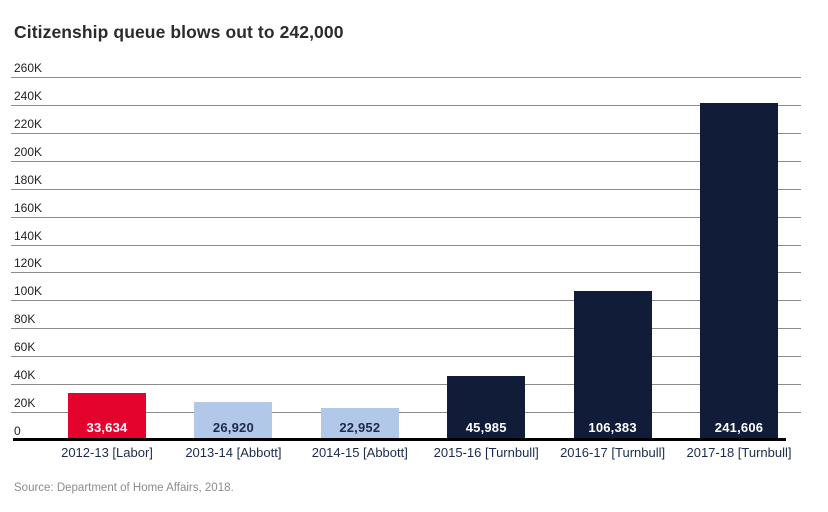 The width and height of the screenshot is (828, 512). I want to click on y-axis-tick-label: 100K, so click(28, 291).